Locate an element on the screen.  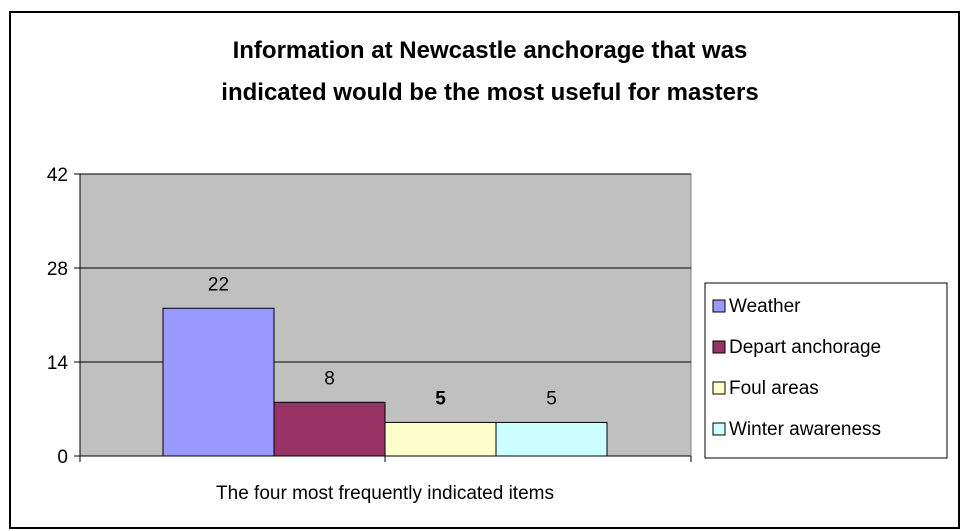
bars is located at coordinates (385, 382).